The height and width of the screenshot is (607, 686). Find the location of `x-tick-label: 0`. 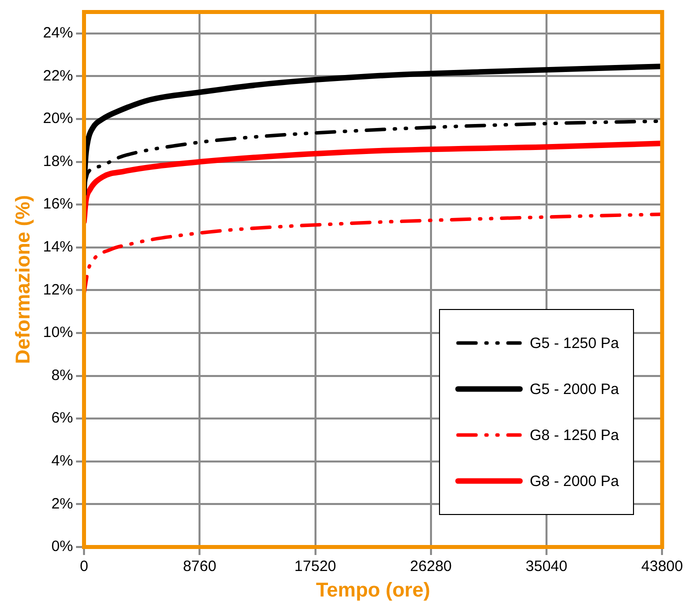

x-tick-label: 0 is located at coordinates (84, 567).